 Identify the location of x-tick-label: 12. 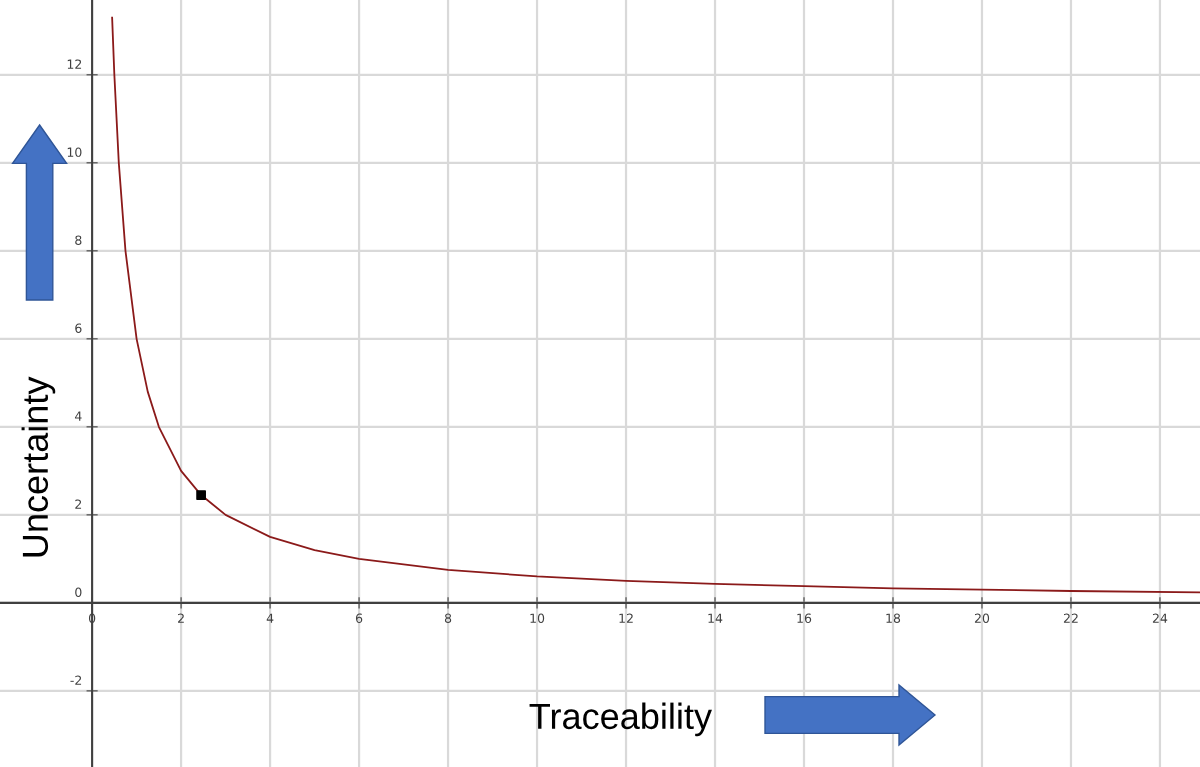
(626, 618).